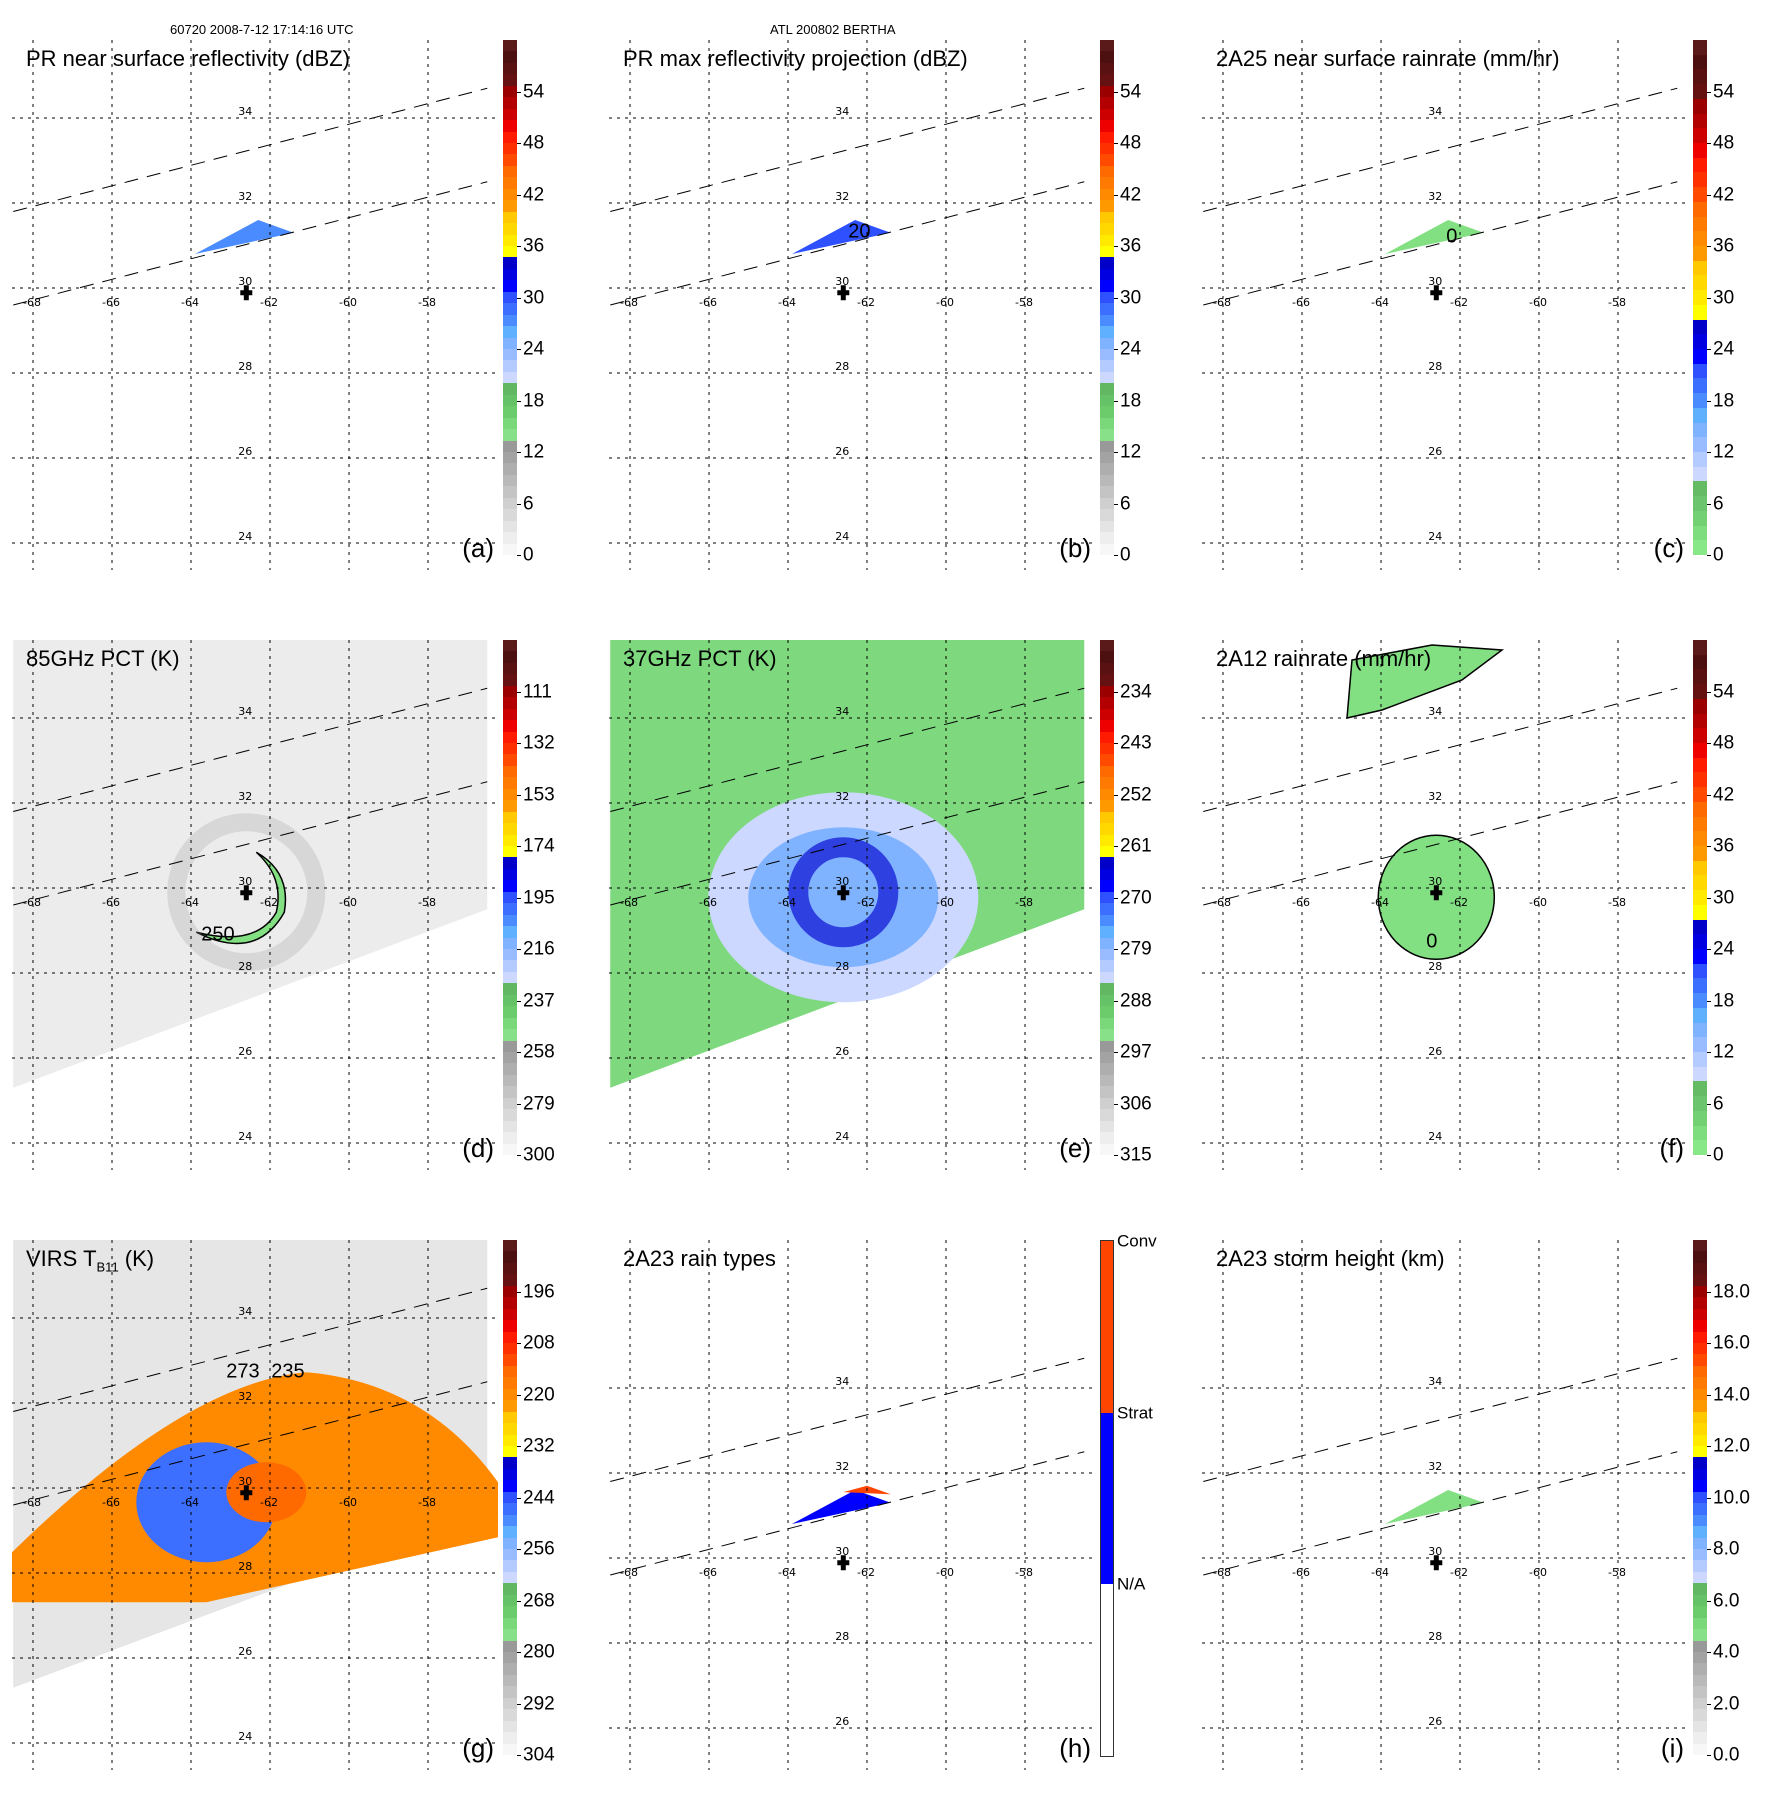  What do you see at coordinates (539, 949) in the screenshot?
I see `colorbar-tick-label: 216` at bounding box center [539, 949].